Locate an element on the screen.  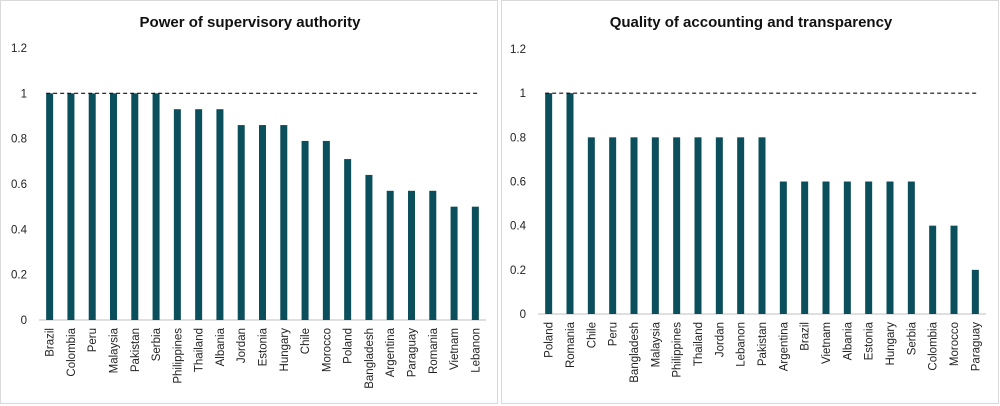
bar-lebanon is located at coordinates (475, 263).